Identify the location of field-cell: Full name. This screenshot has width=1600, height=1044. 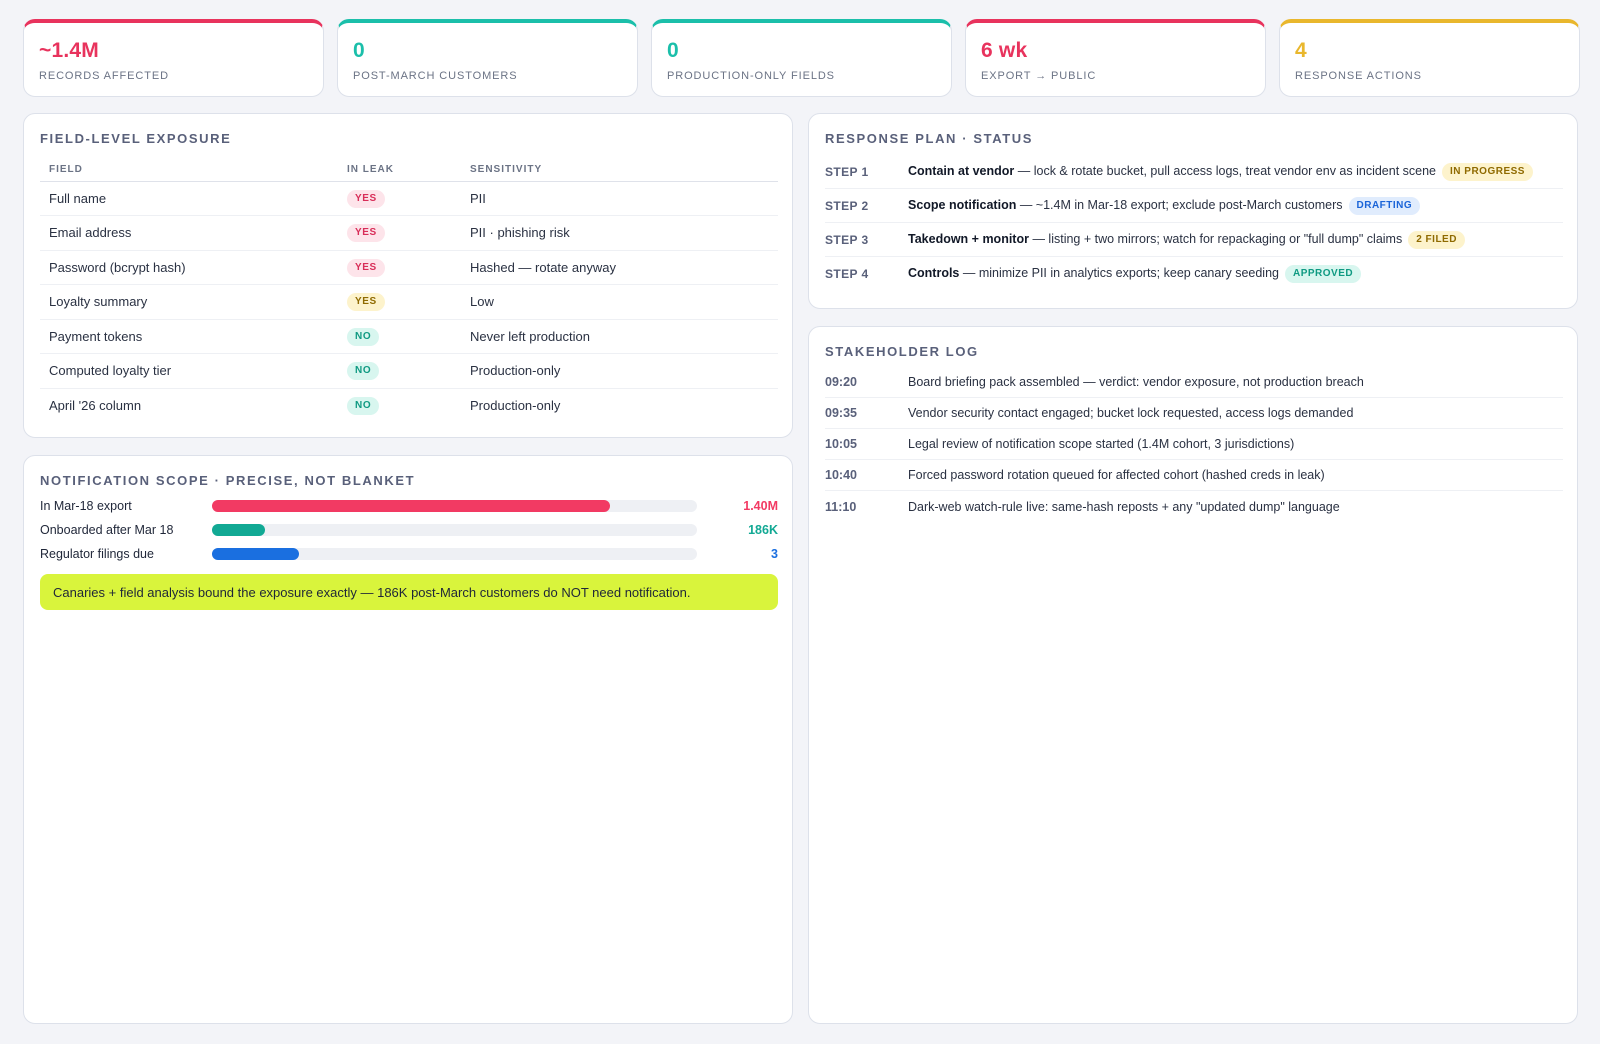
(189, 198).